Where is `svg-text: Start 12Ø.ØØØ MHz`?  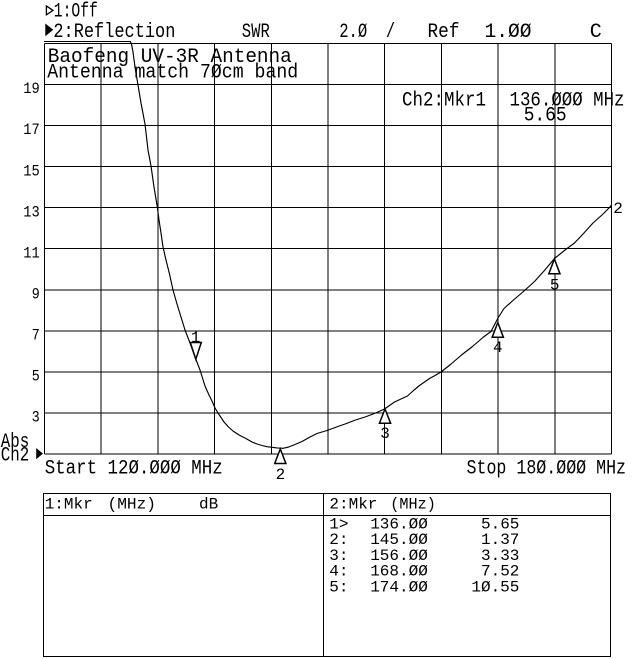
svg-text: Start 12Ø.ØØØ MHz is located at coordinates (134, 468).